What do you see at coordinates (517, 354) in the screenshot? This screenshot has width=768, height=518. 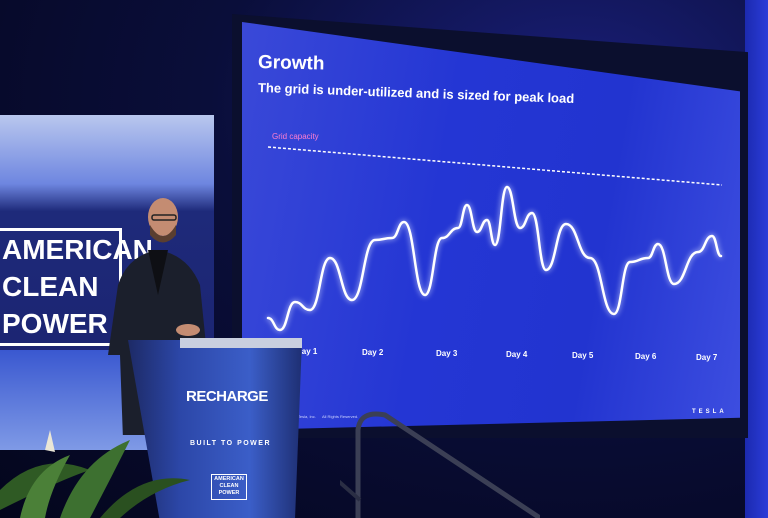 I see `x-label-day4: Day 4` at bounding box center [517, 354].